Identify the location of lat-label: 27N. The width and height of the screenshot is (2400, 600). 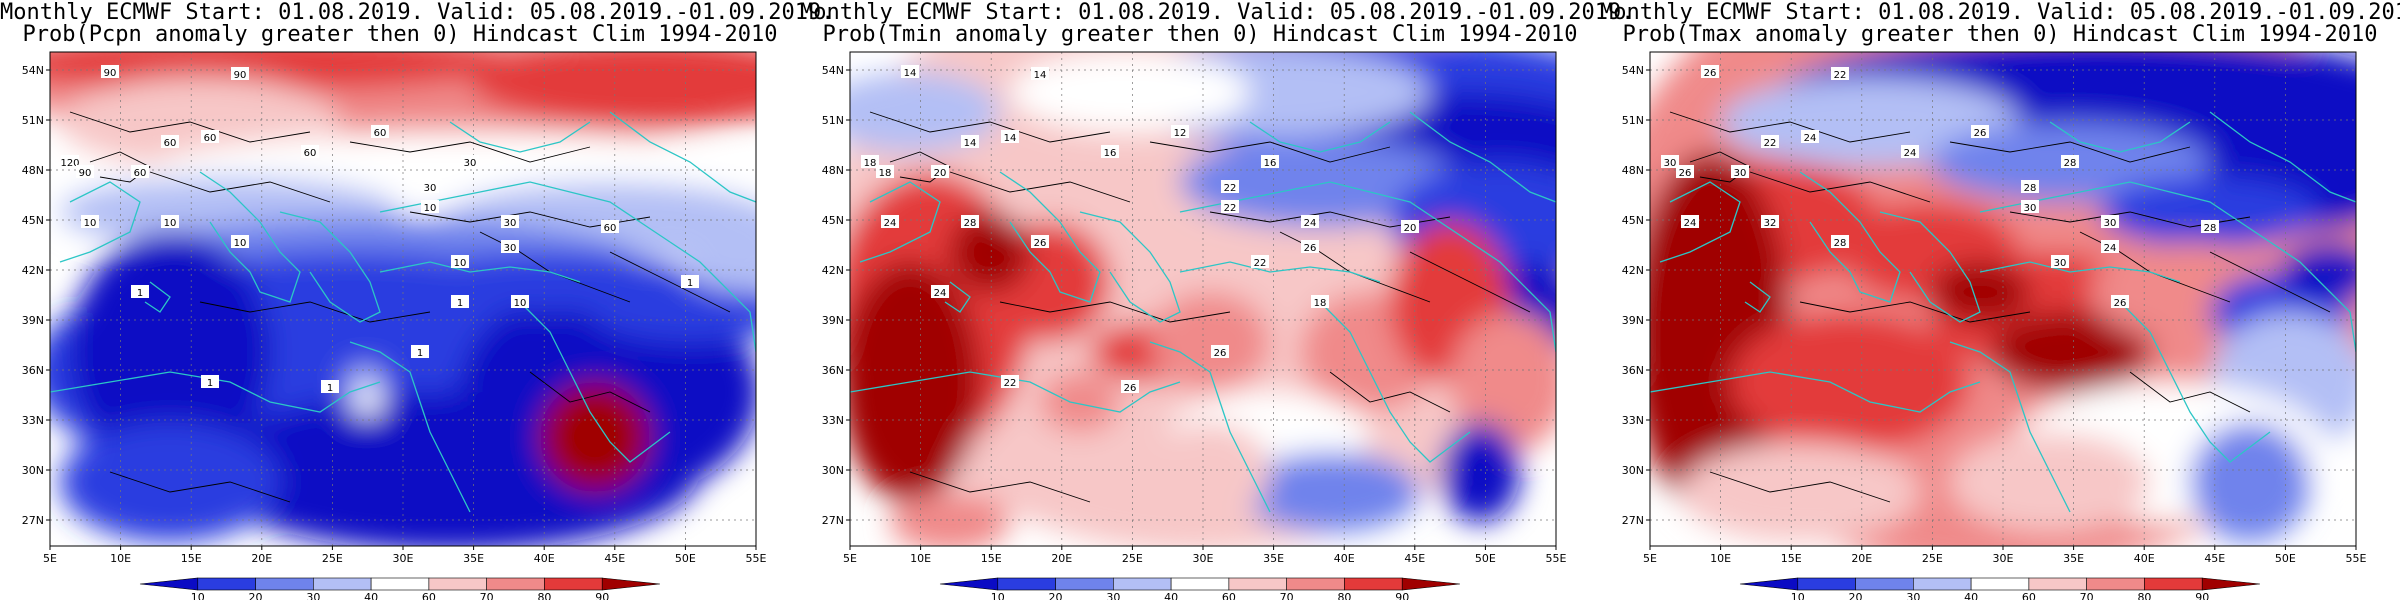
(833, 520).